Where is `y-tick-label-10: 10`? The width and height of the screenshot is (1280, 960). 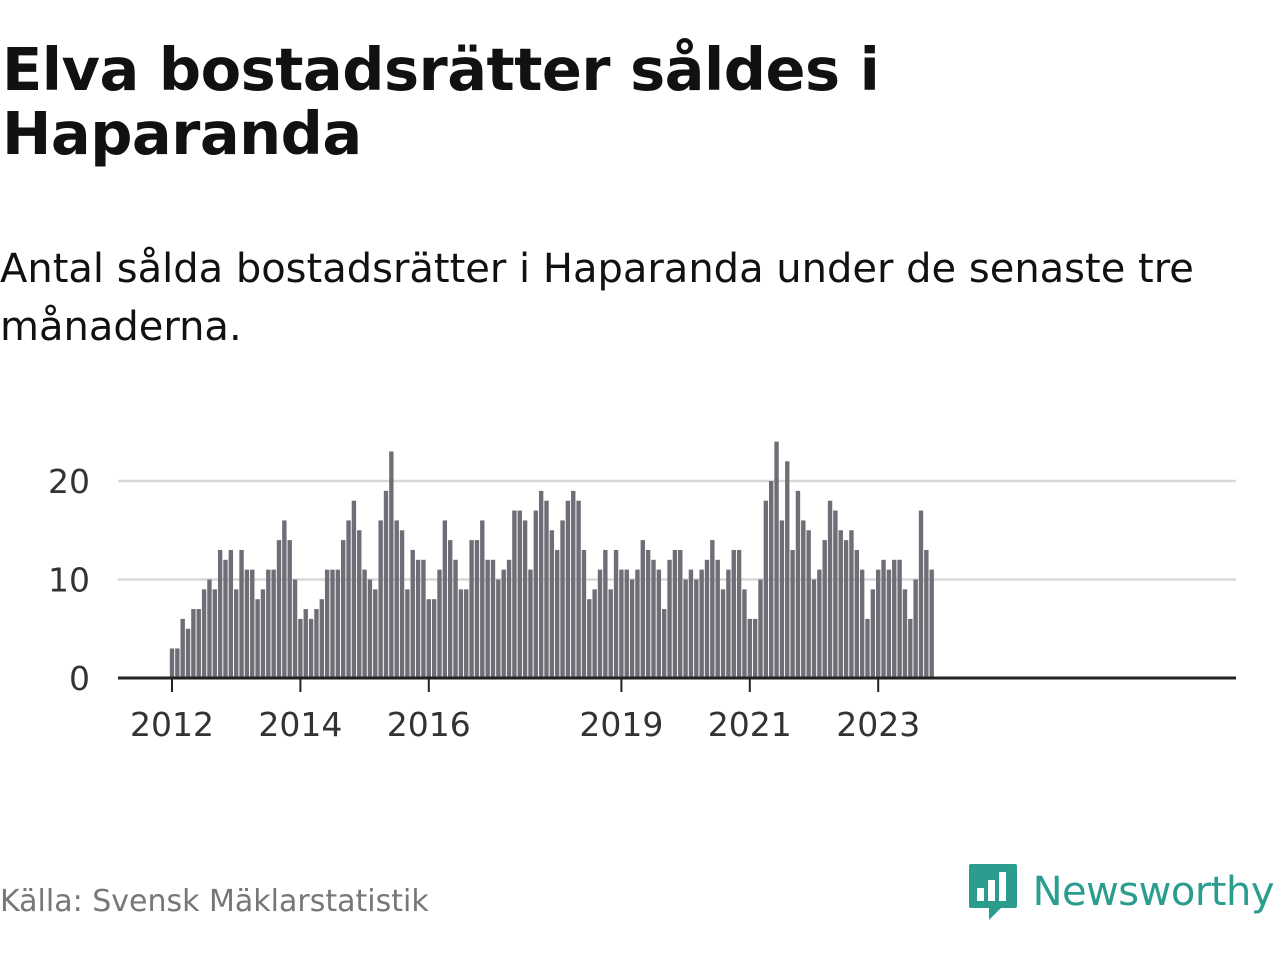 y-tick-label-10: 10 is located at coordinates (69, 580).